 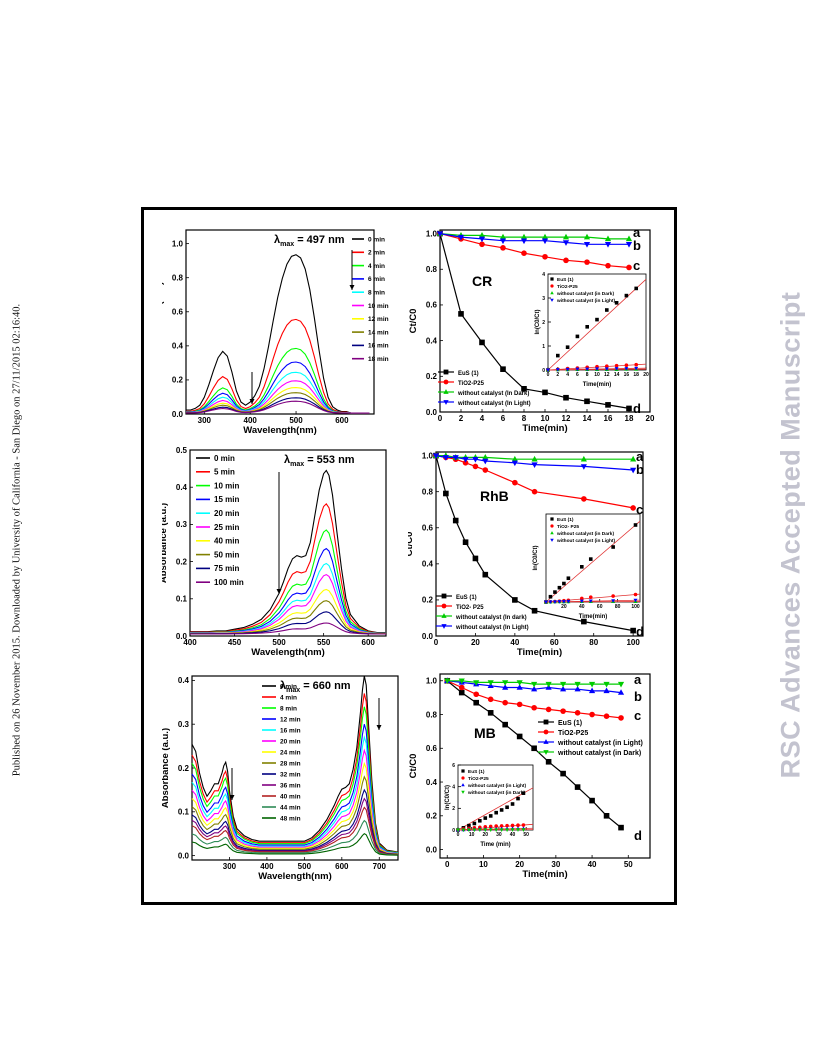 I want to click on degradation-rhb-y-tick-label: 0.2, so click(x=428, y=600).